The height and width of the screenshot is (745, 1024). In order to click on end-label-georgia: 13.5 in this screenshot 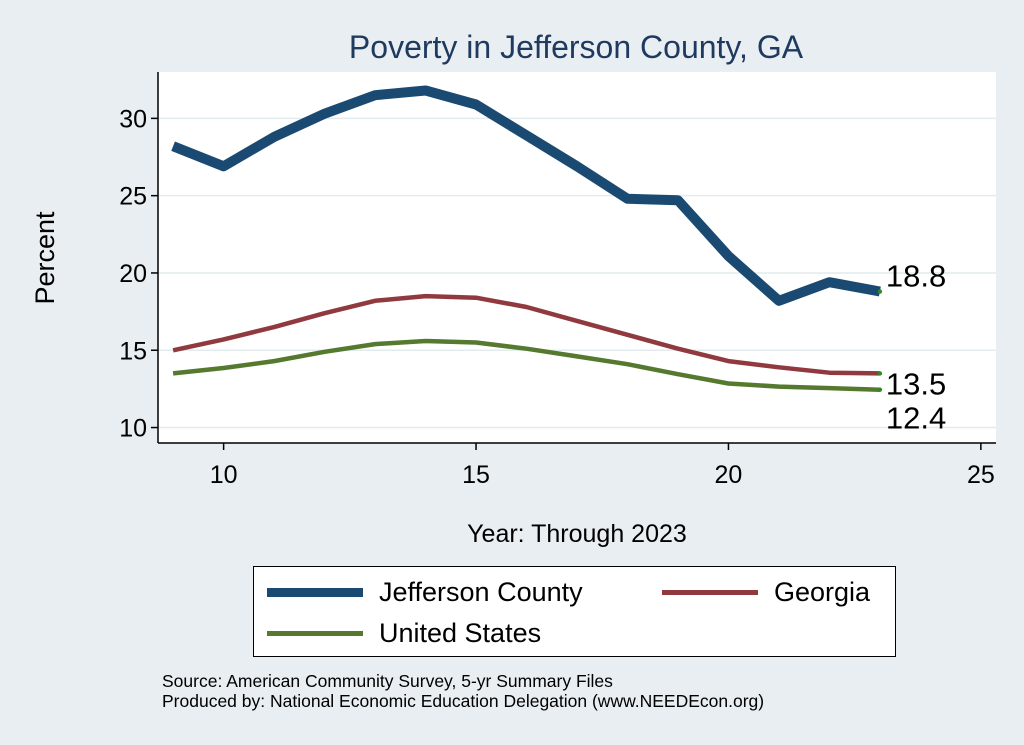, I will do `click(916, 383)`.